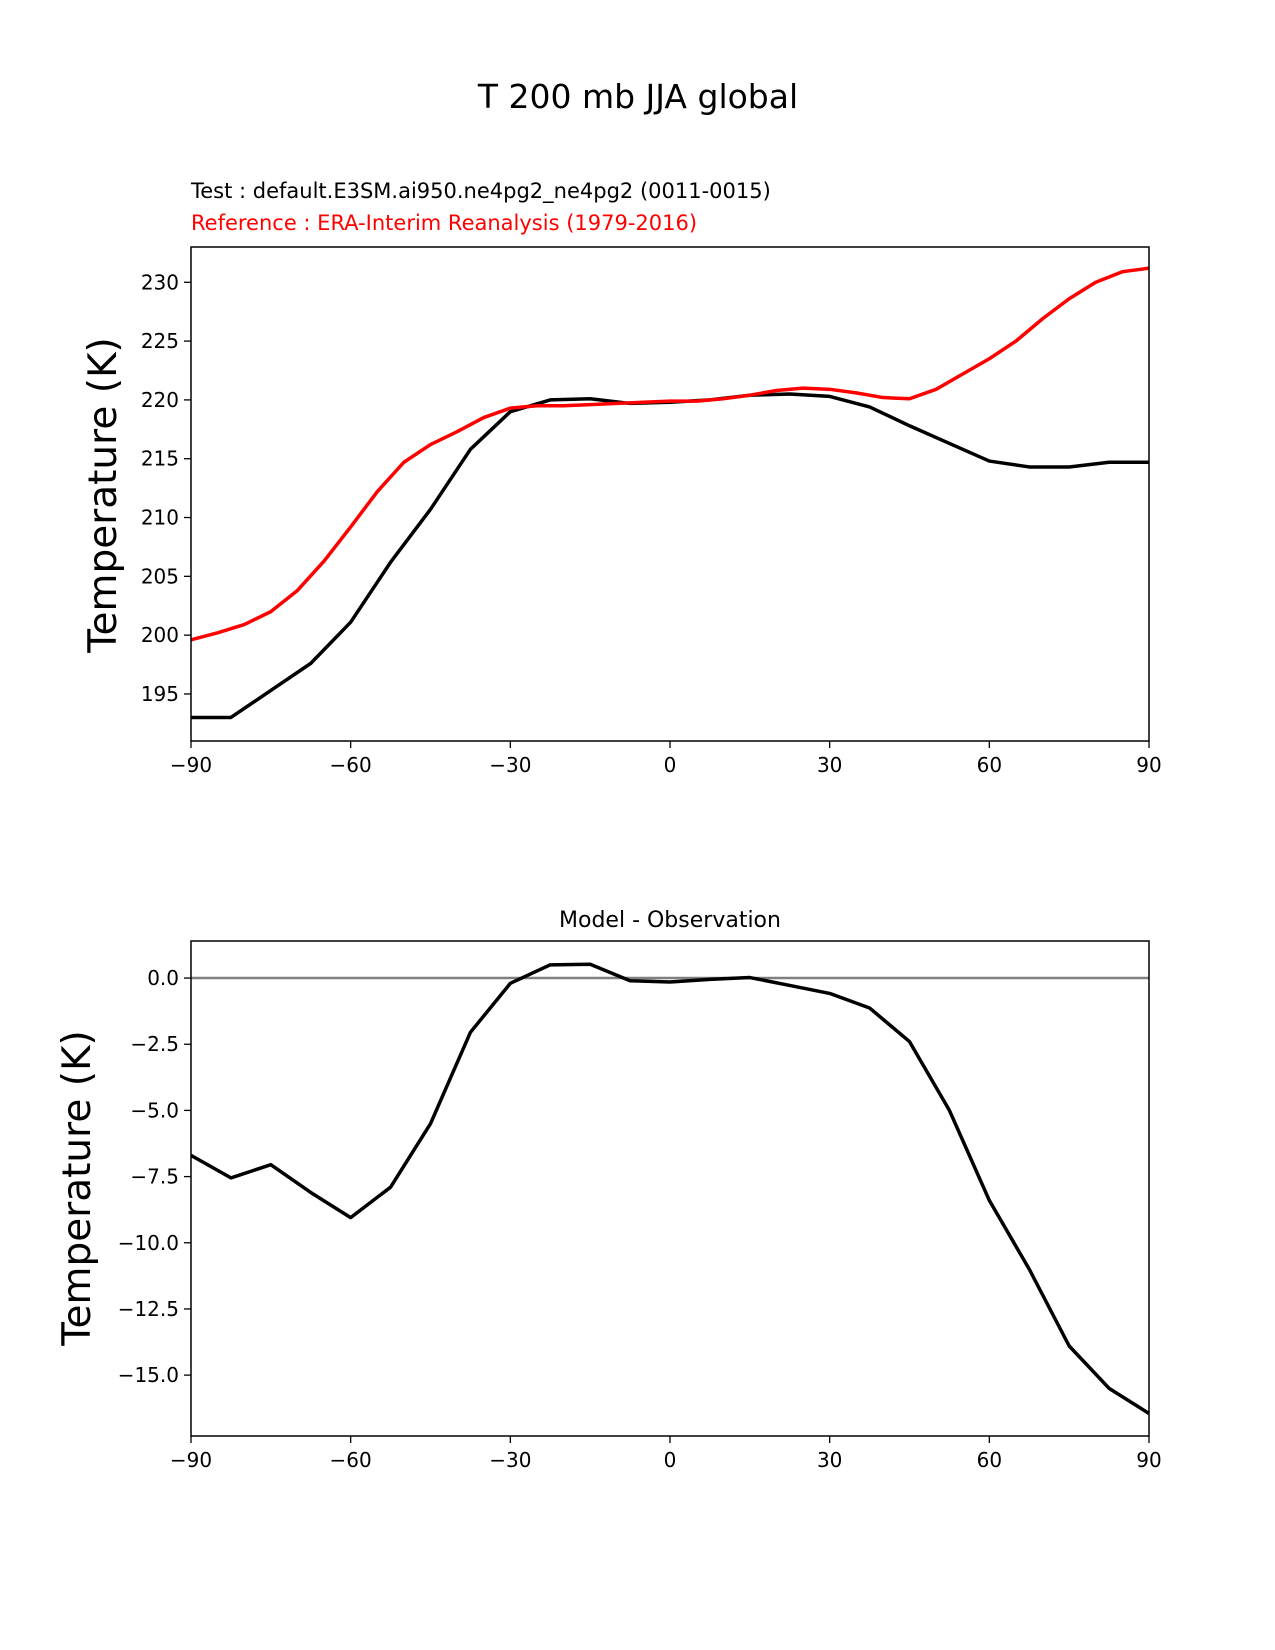  Describe the element at coordinates (670, 920) in the screenshot. I see `bottom-panel-title: Model - Observation` at that location.